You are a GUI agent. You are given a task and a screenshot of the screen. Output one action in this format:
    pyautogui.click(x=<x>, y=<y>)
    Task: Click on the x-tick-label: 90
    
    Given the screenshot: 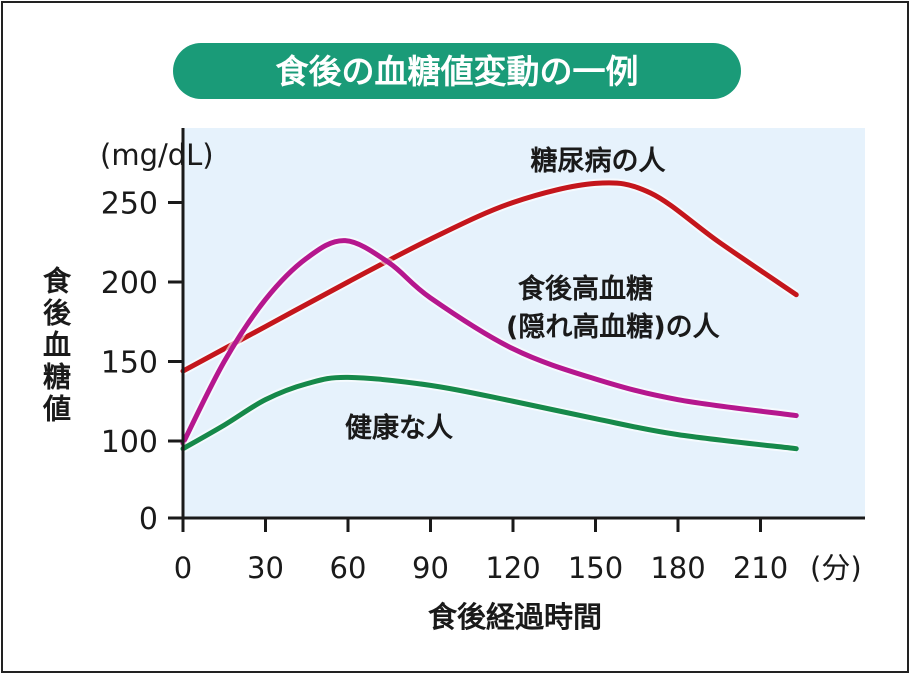 What is the action you would take?
    pyautogui.click(x=430, y=568)
    